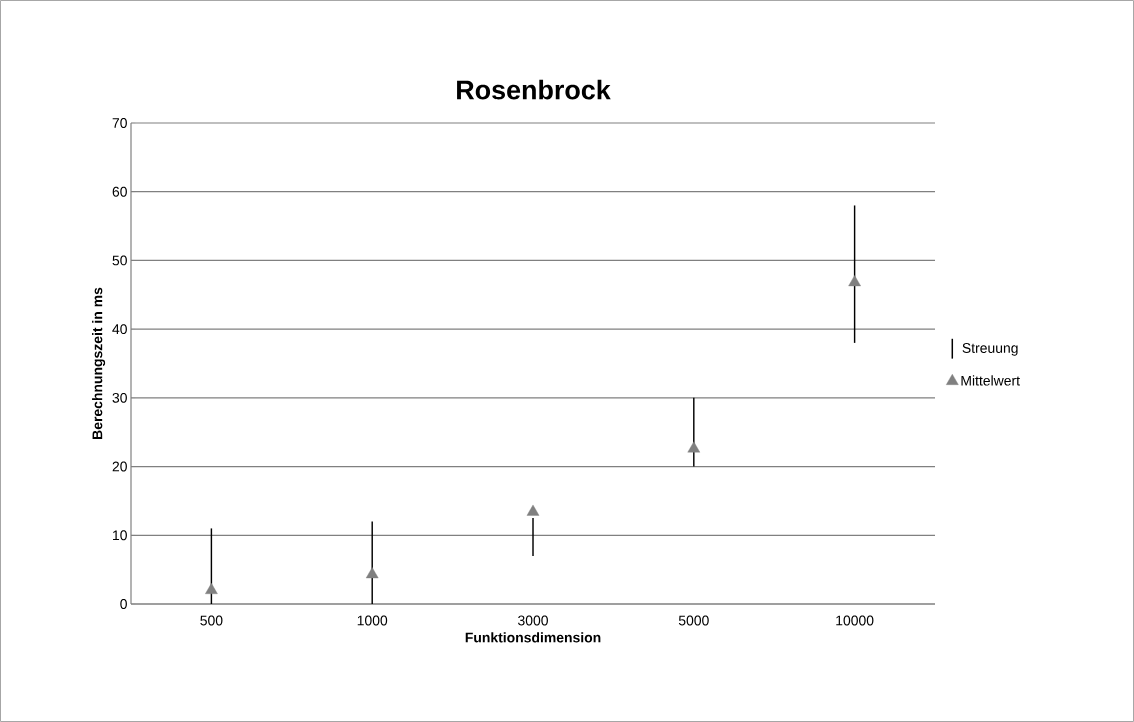 The width and height of the screenshot is (1134, 722). Describe the element at coordinates (693, 620) in the screenshot. I see `x-tick-label: 5000` at that location.